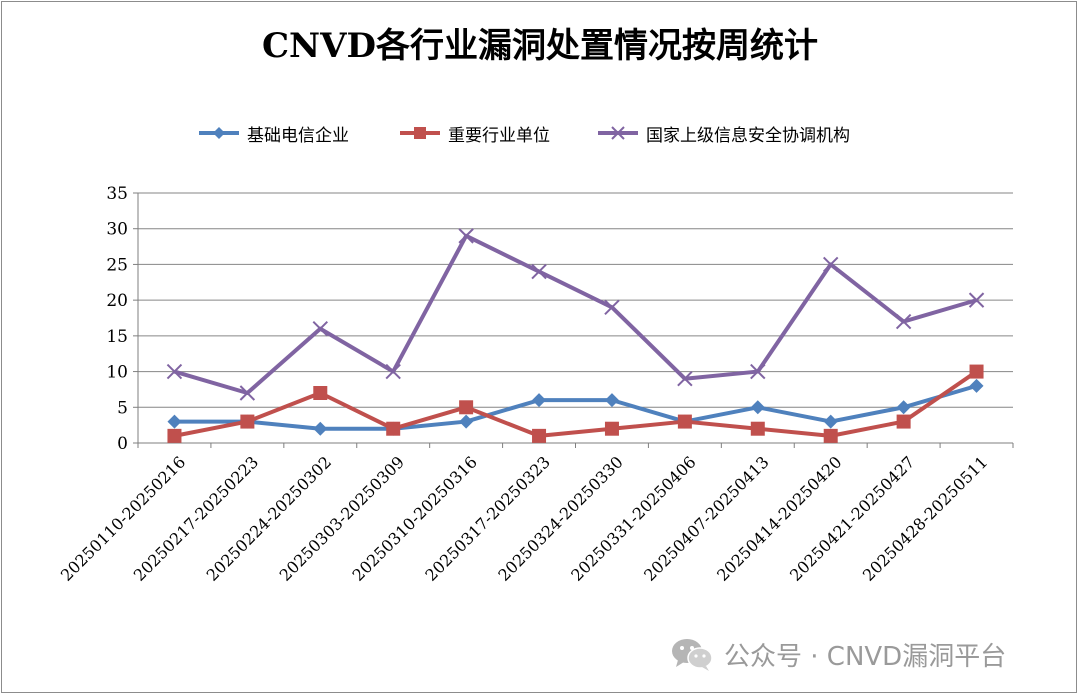 The image size is (1080, 696). What do you see at coordinates (415, 518) in the screenshot?
I see `x-tick-label: 20250310-20250316` at bounding box center [415, 518].